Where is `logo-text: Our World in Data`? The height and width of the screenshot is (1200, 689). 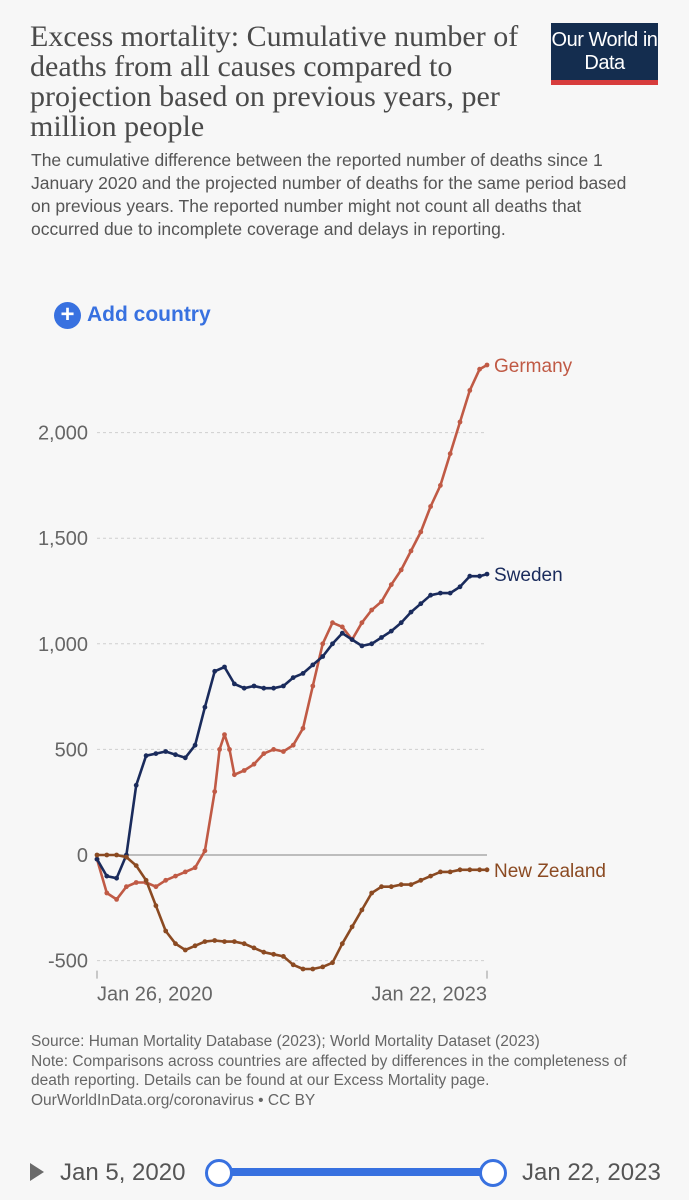 logo-text: Our World in Data is located at coordinates (604, 51).